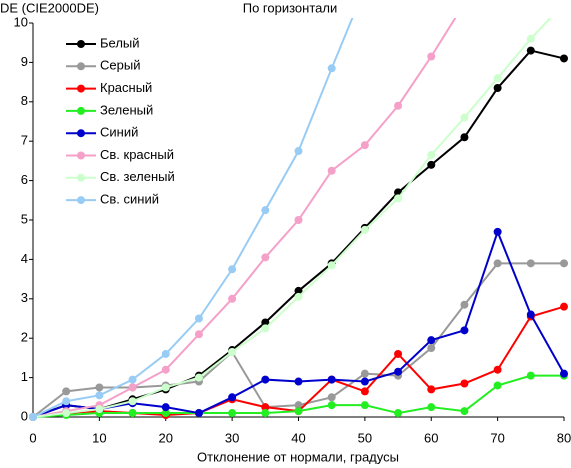 This screenshot has height=468, width=571. Describe the element at coordinates (126, 87) in the screenshot. I see `legend-label: Красный` at that location.